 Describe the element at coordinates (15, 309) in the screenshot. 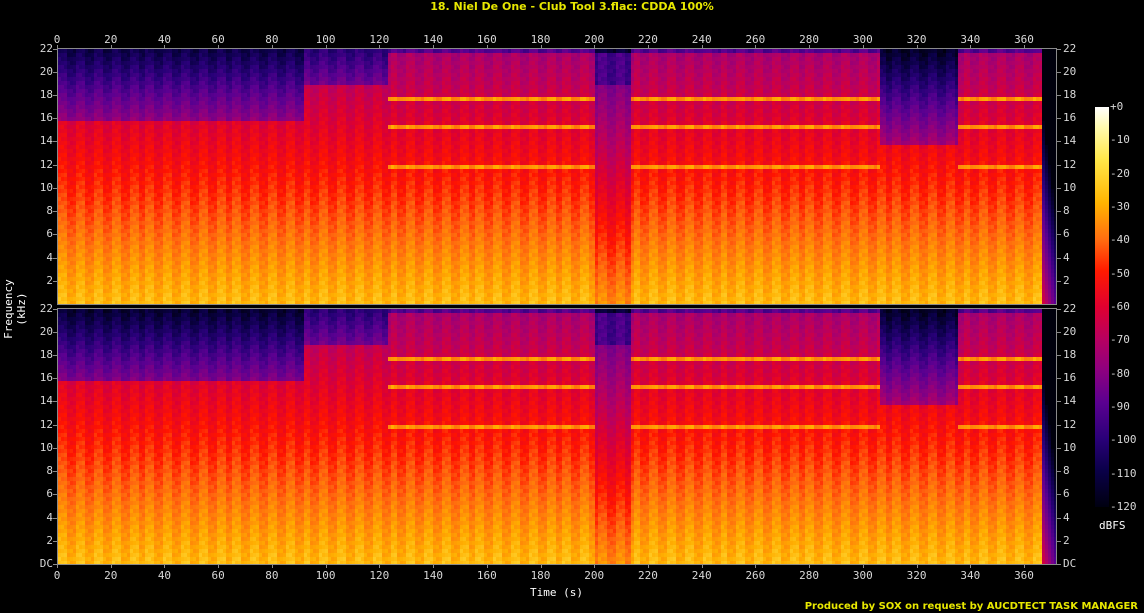

I see `y-axis-label: Frequency (kHz)` at that location.